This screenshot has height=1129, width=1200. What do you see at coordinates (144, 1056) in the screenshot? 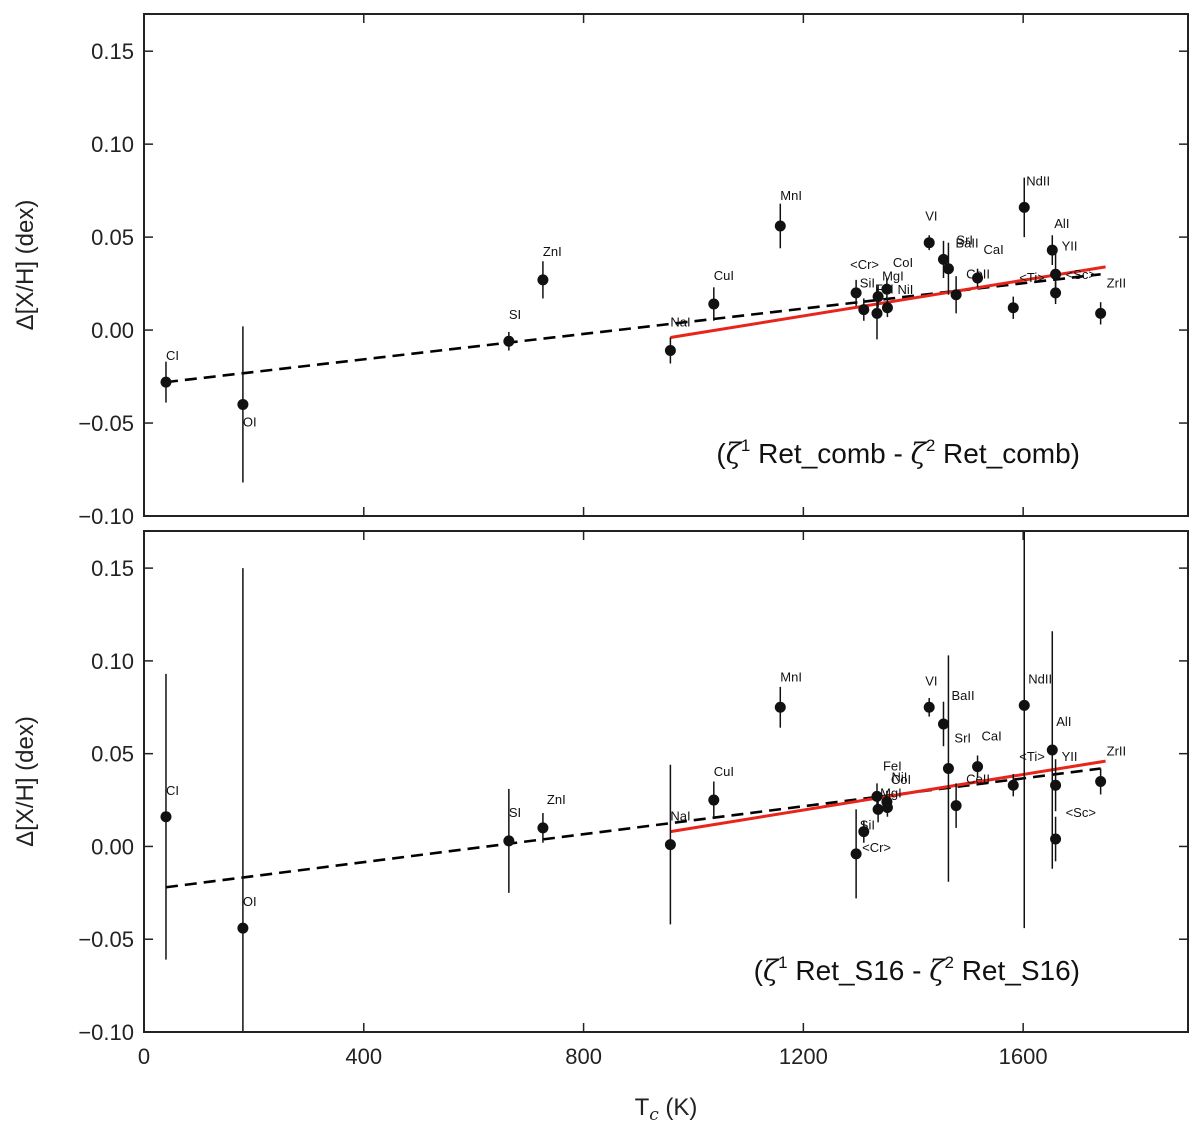
I see `x-tick-label: 0` at bounding box center [144, 1056].